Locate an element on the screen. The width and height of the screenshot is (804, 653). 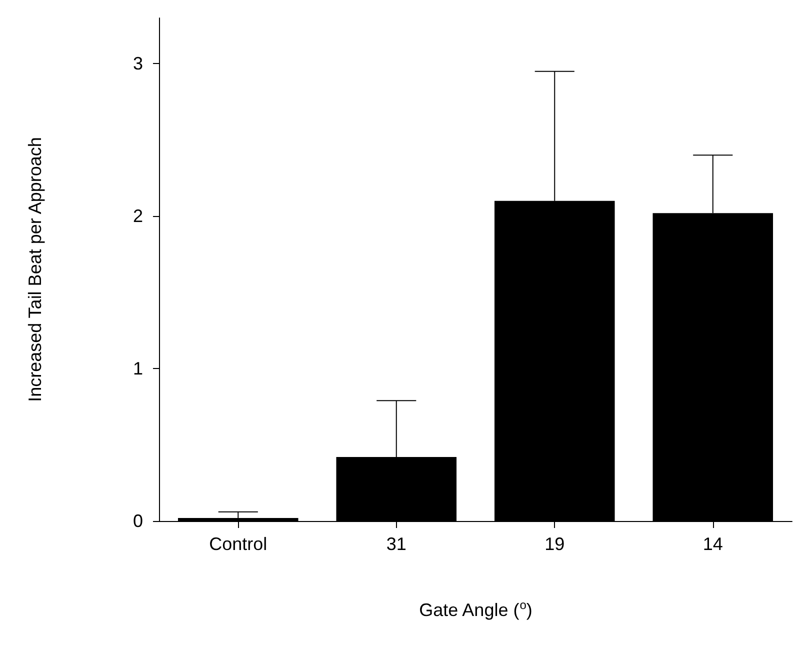
x-tick-label: 31 is located at coordinates (396, 544).